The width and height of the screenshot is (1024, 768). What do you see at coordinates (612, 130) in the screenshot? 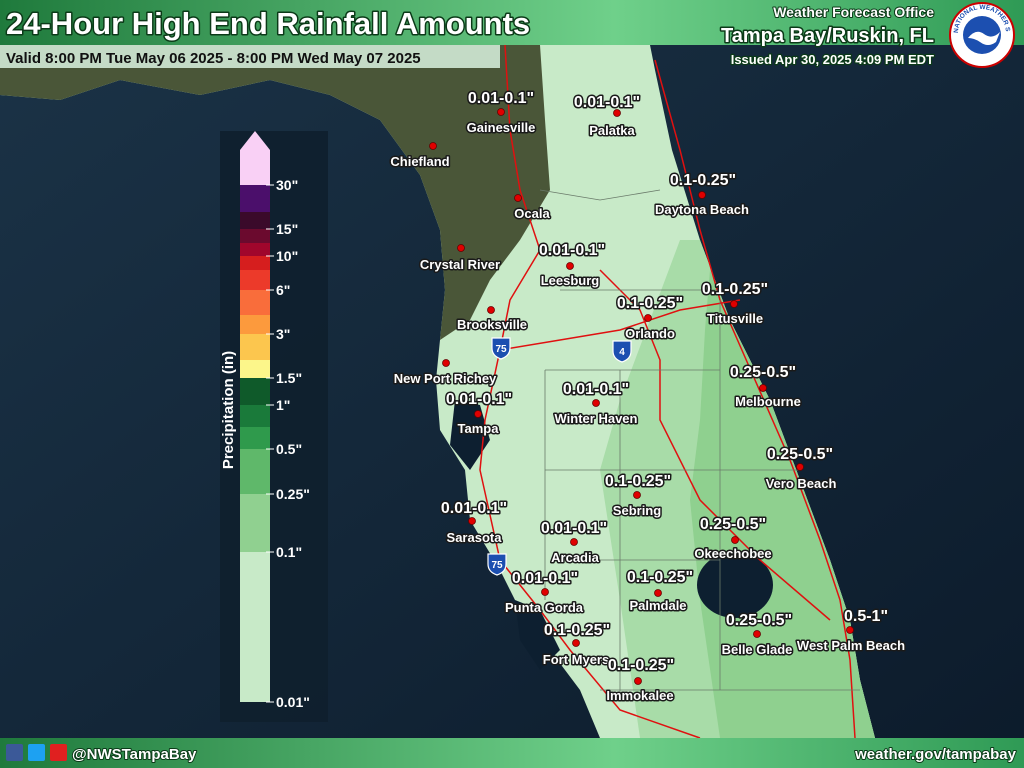
I see `city-name: Palatka` at bounding box center [612, 130].